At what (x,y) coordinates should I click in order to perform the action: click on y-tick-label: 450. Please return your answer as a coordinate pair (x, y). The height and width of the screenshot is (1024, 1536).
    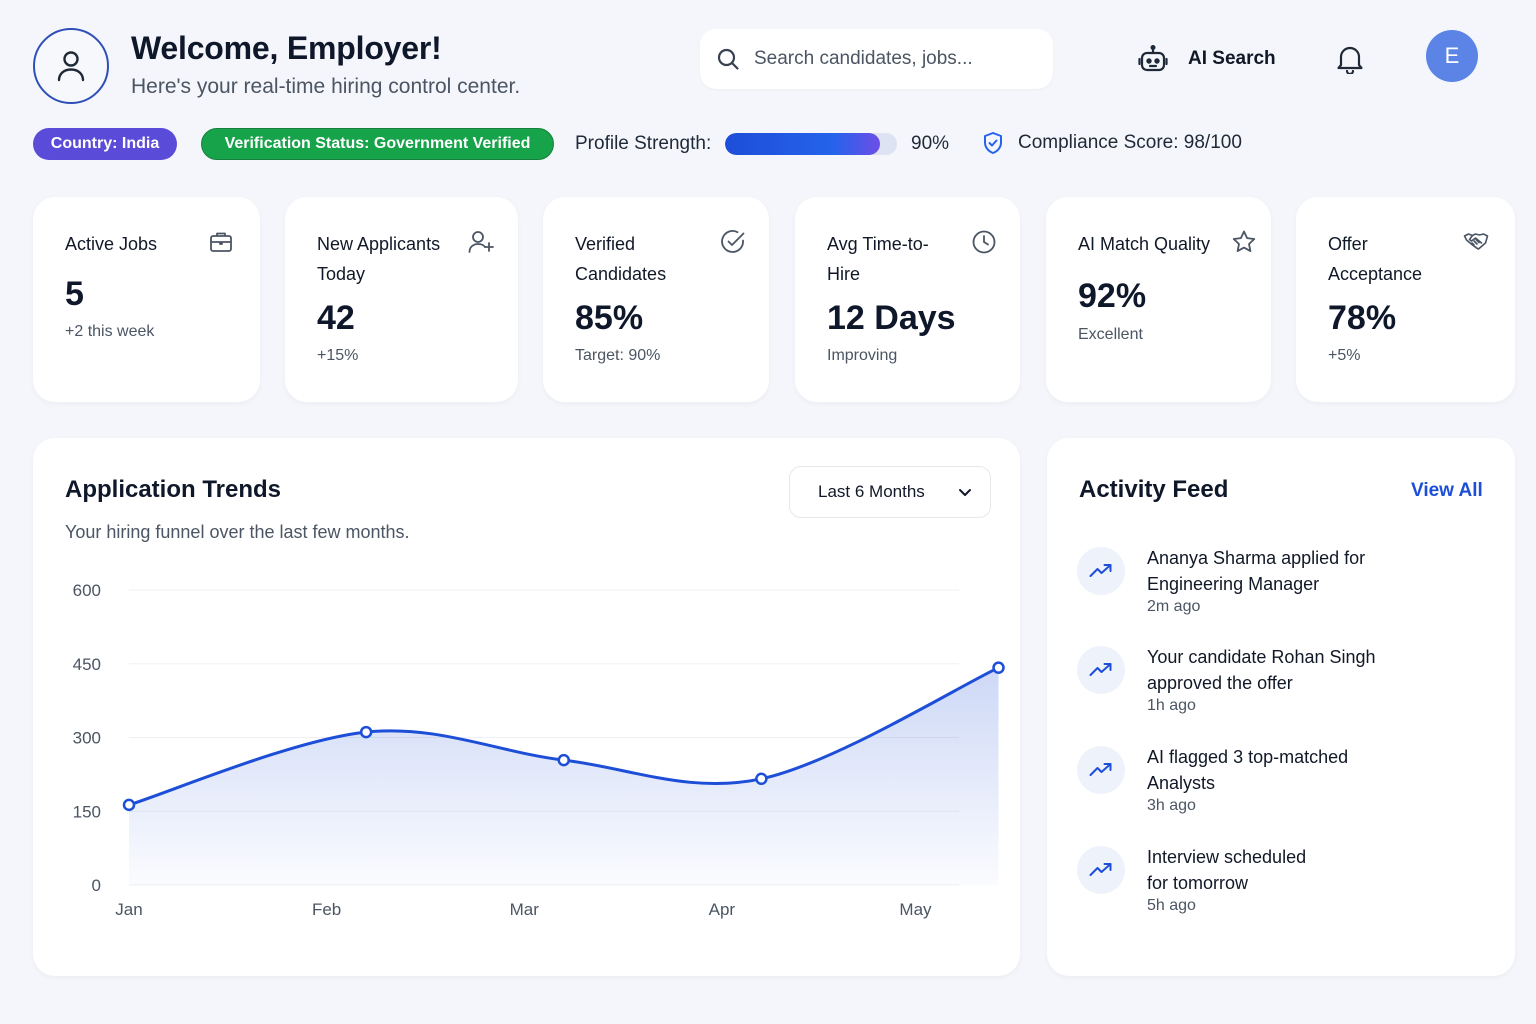
    Looking at the image, I should click on (87, 664).